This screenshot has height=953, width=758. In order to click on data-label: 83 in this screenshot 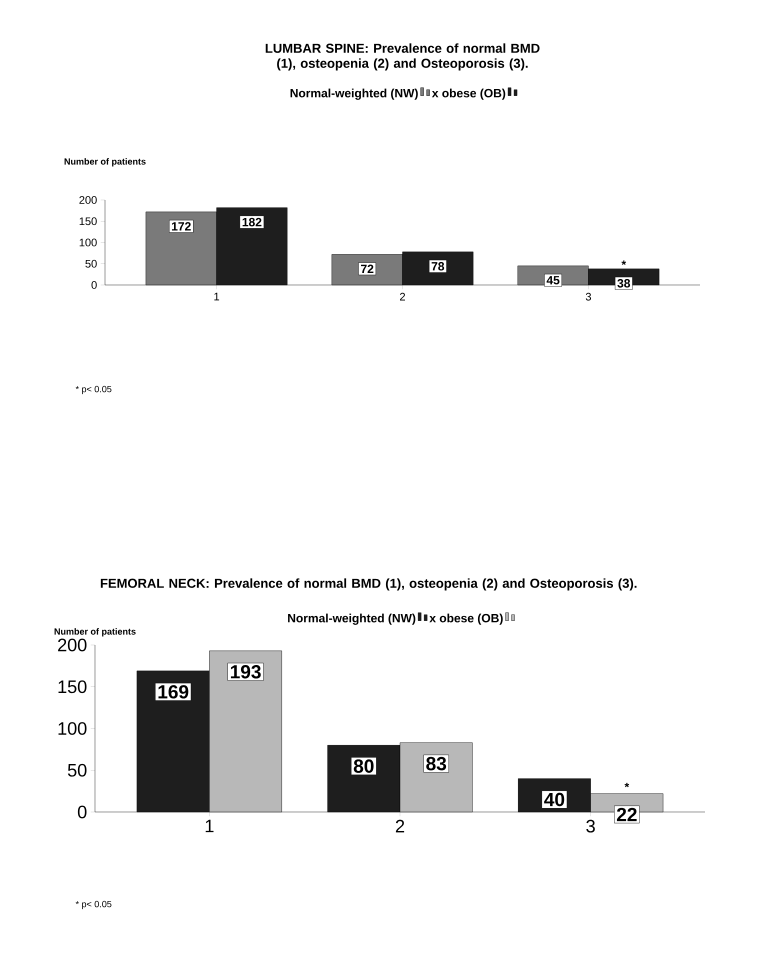, I will do `click(436, 763)`.